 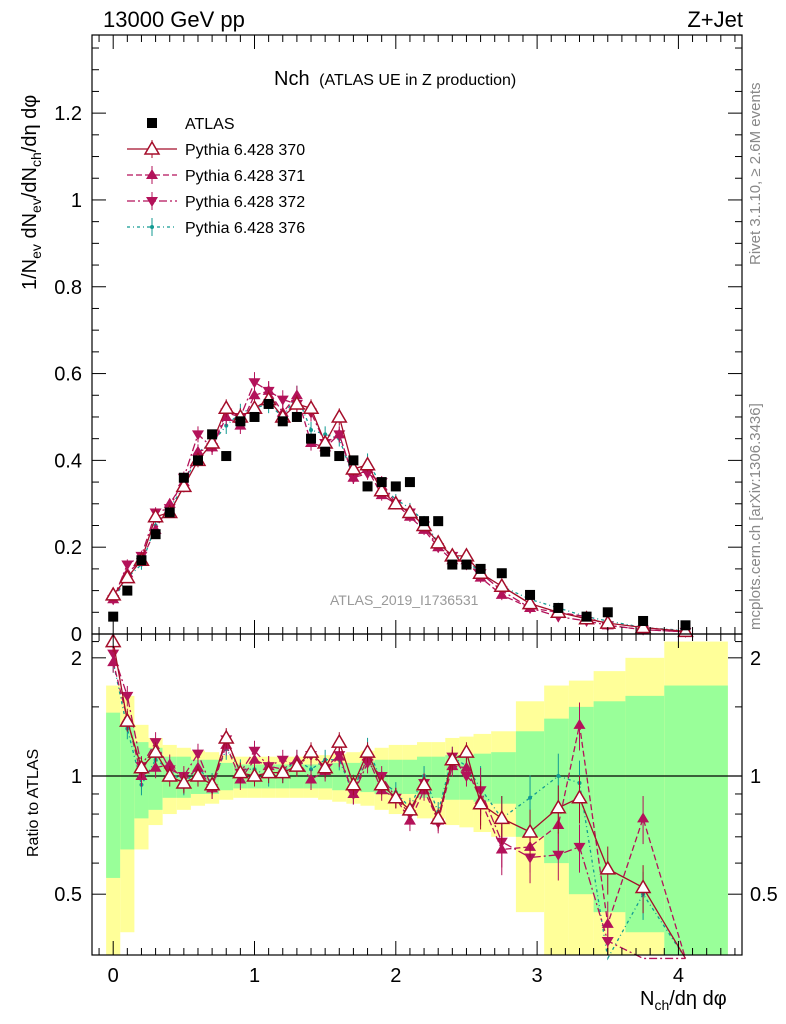 What do you see at coordinates (764, 895) in the screenshot?
I see `ratio-y-tick-label-right: 0.5` at bounding box center [764, 895].